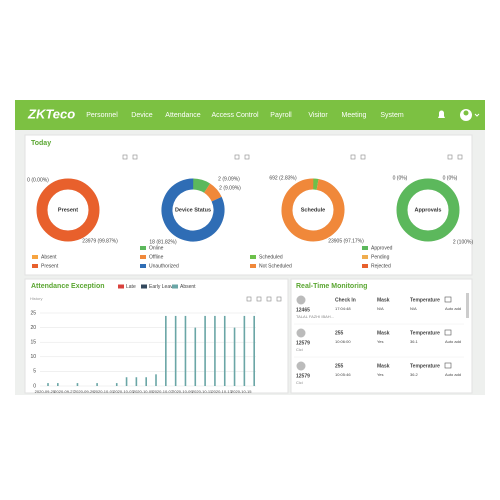 This screenshot has height=500, width=500. I want to click on bell-icon, so click(441, 114).